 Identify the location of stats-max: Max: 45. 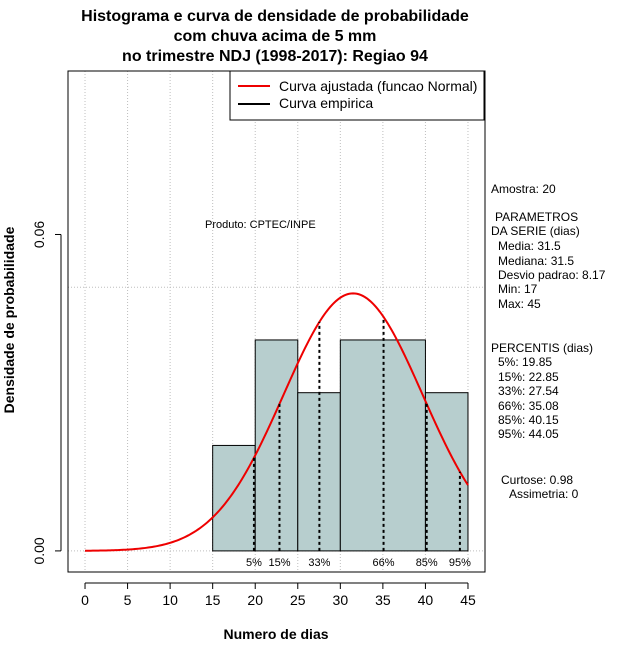
(519, 304).